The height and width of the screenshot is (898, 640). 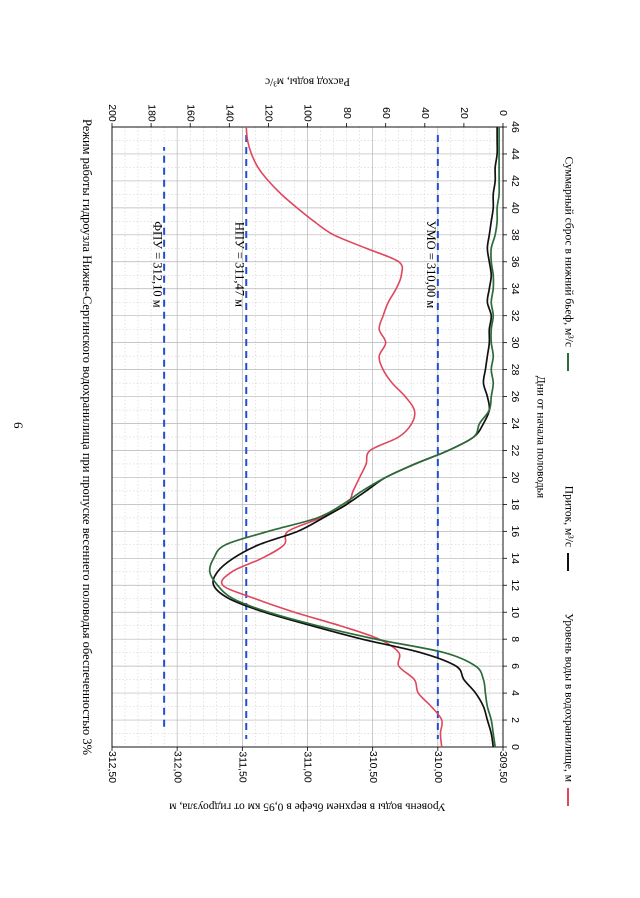 I want to click on x-tick-label: 10, so click(x=515, y=612).